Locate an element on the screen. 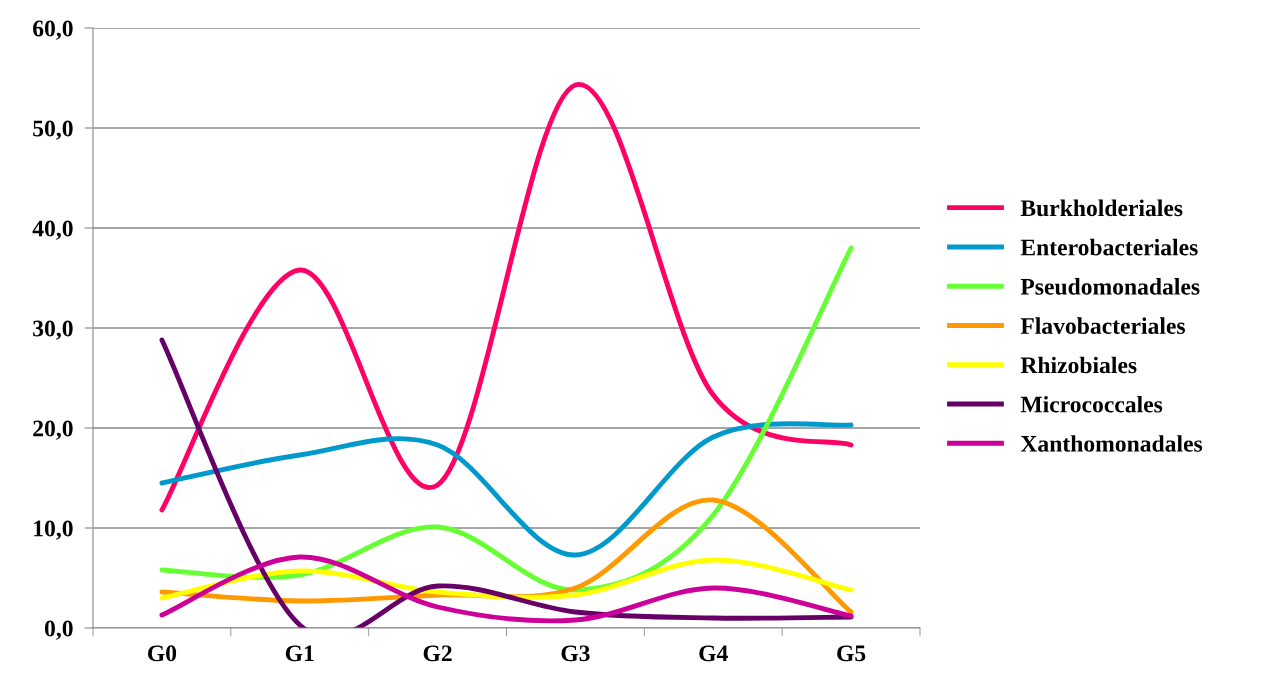 The height and width of the screenshot is (677, 1270). y-tick-label: 20,0 is located at coordinates (53, 430).